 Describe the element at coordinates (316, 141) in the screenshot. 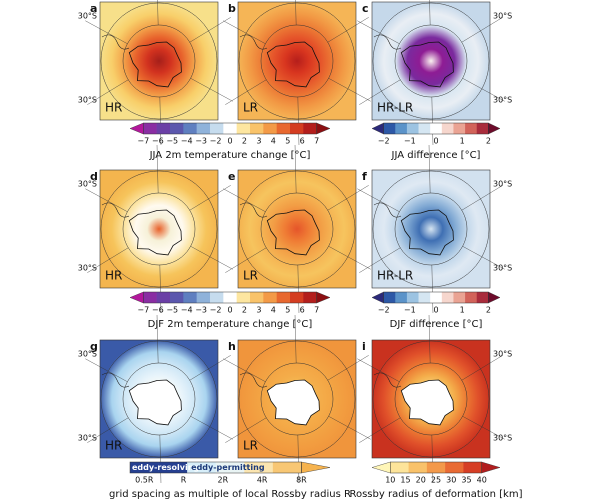

I see `colorbar-tick-label: 7` at that location.